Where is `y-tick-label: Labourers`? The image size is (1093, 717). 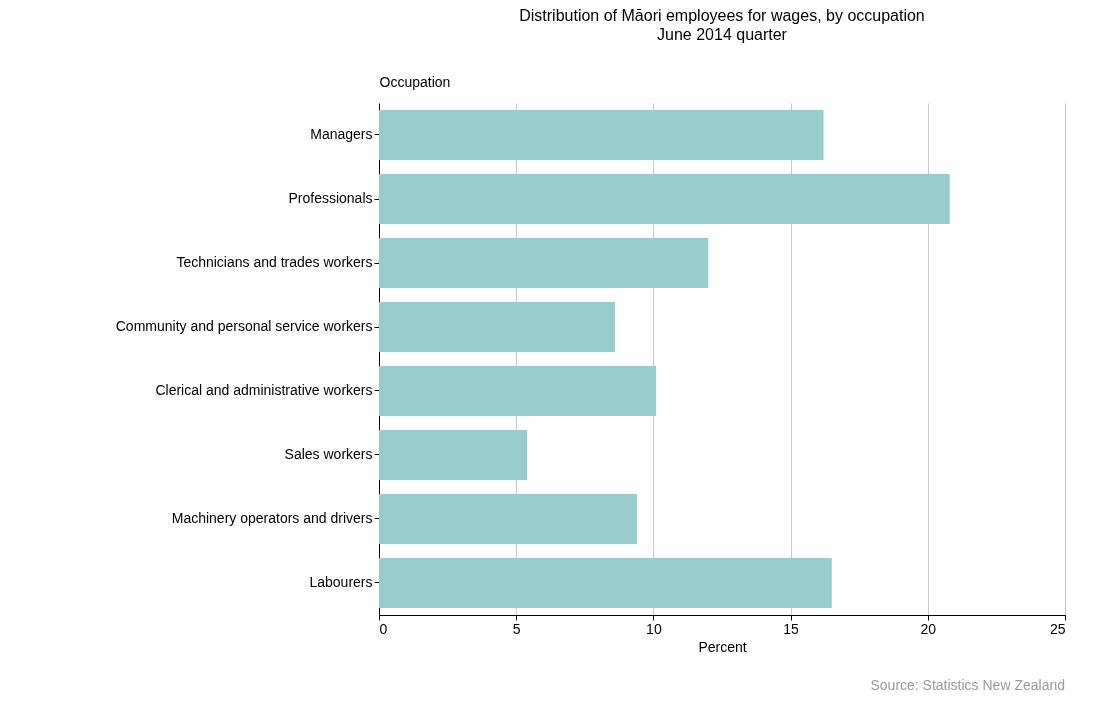 y-tick-label: Labourers is located at coordinates (341, 582).